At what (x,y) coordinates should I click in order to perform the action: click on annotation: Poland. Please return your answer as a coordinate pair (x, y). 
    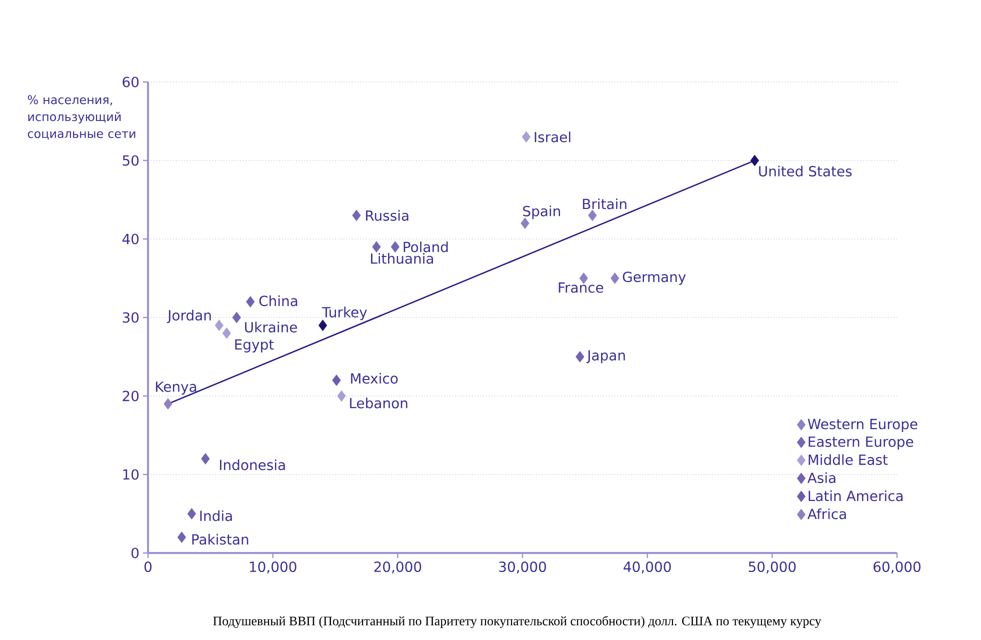
    Looking at the image, I should click on (426, 246).